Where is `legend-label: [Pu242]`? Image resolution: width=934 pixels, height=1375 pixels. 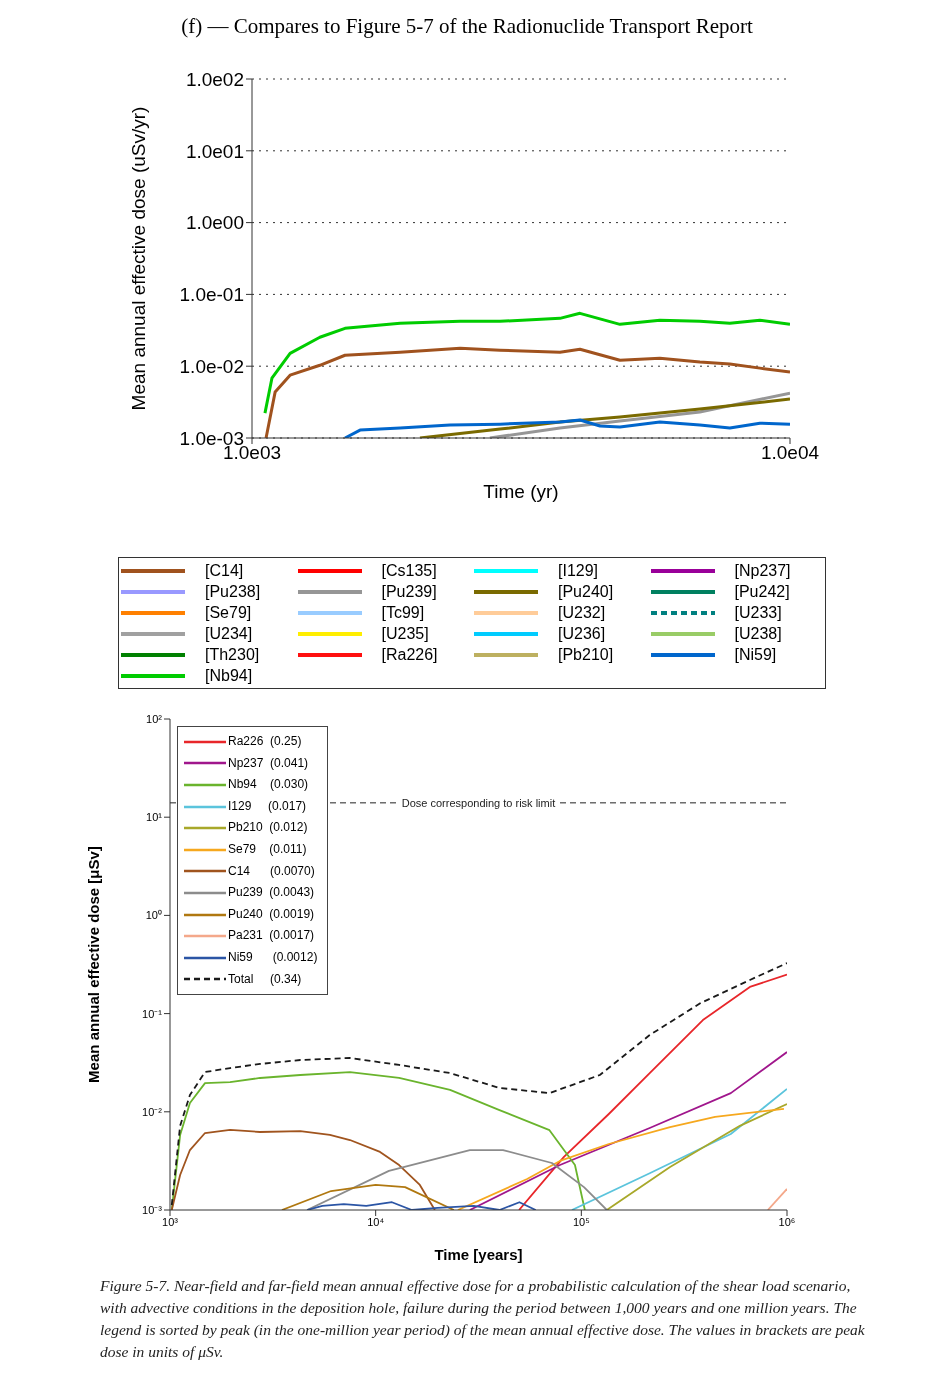
legend-label: [Pu242] is located at coordinates (762, 592).